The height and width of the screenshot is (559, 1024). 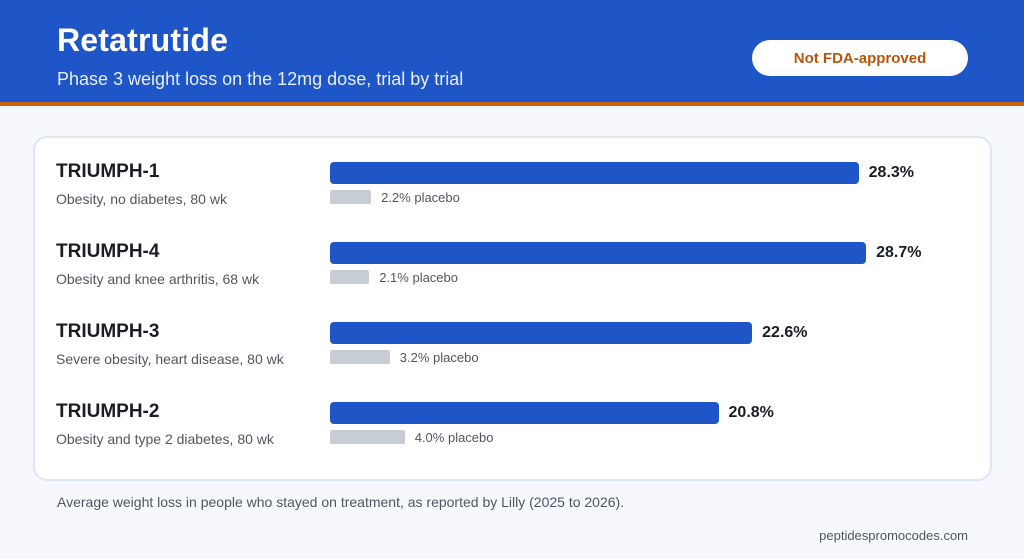 I want to click on treatment-value-label: 28.3%, so click(x=891, y=172).